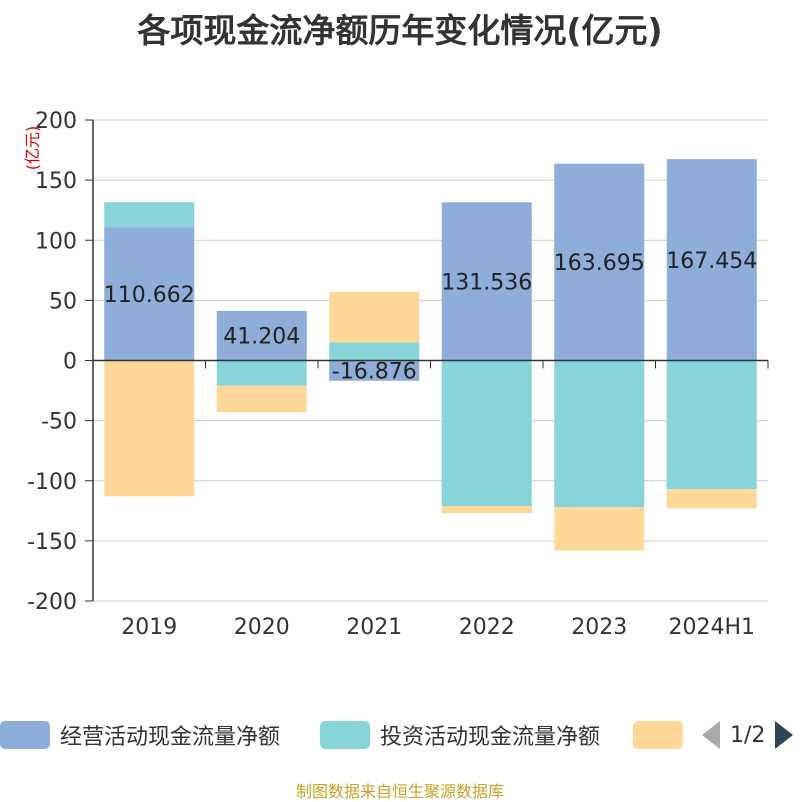  I want to click on y-tick-label: -50, so click(59, 422).